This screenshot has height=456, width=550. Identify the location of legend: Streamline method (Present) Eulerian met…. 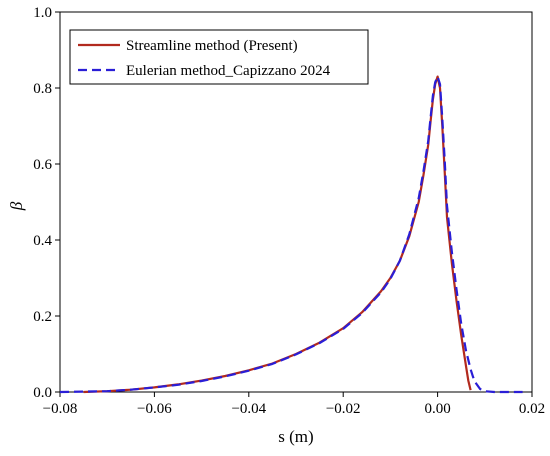
(219, 57).